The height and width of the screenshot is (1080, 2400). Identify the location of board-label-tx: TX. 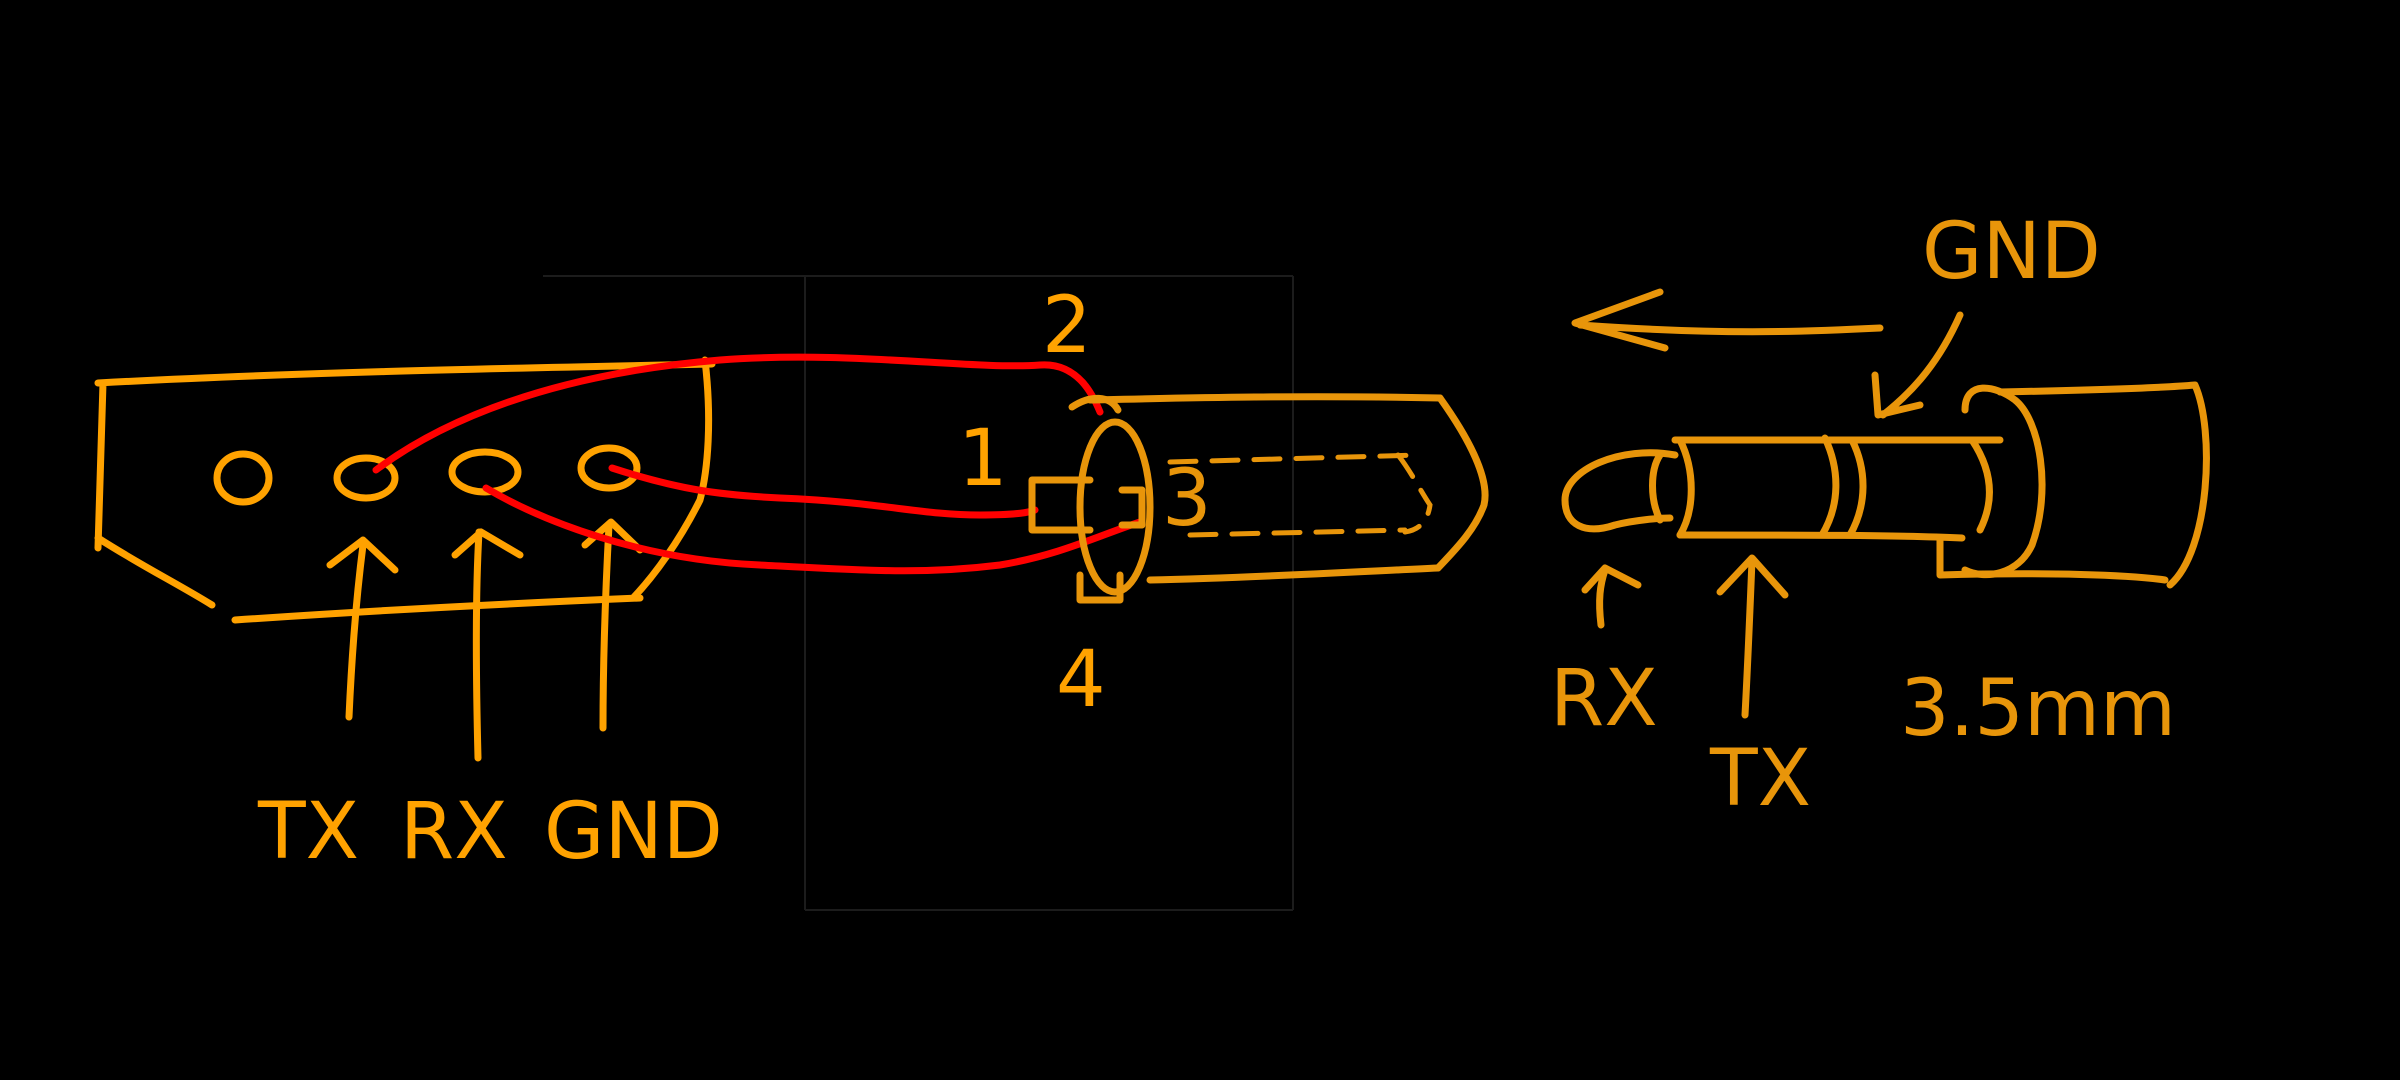
(308, 832).